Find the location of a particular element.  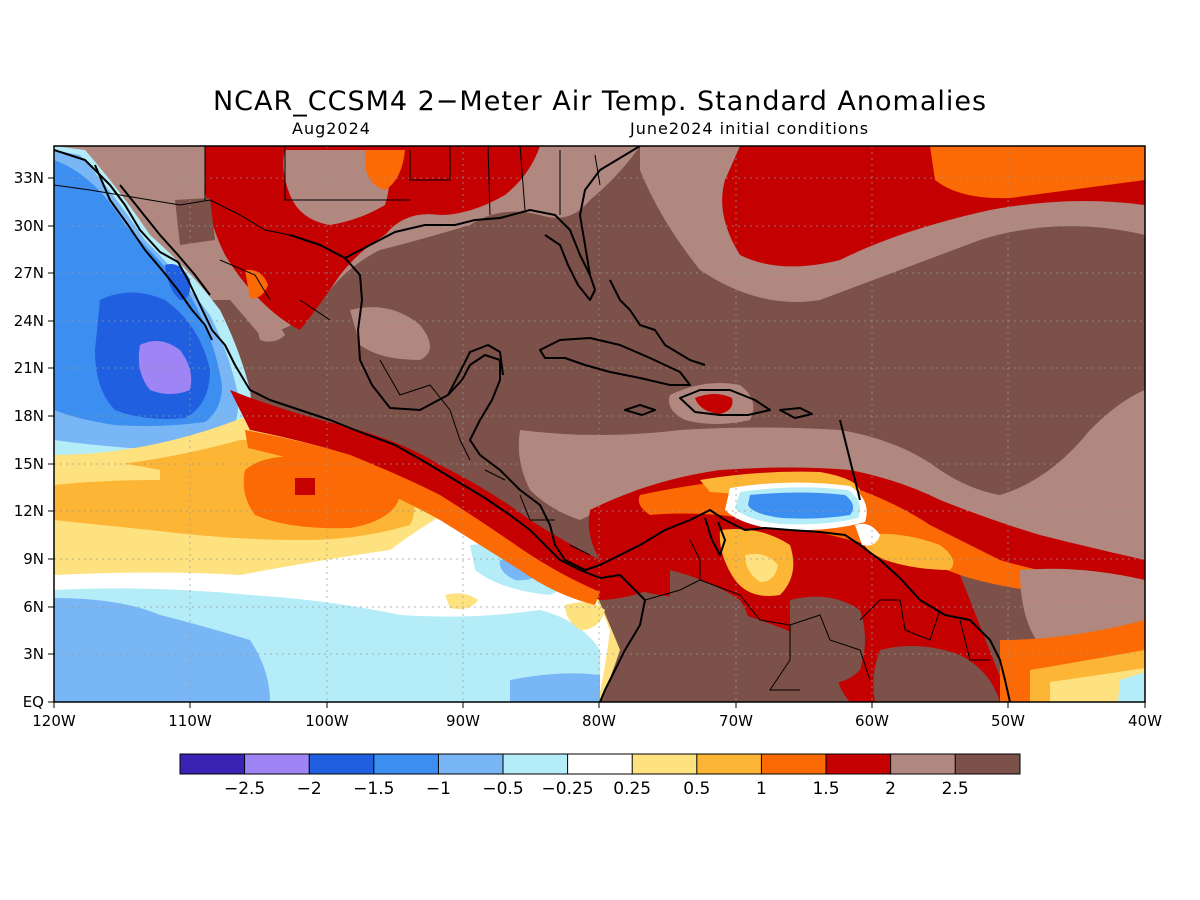

y-tick-12n: 12N is located at coordinates (29, 511).